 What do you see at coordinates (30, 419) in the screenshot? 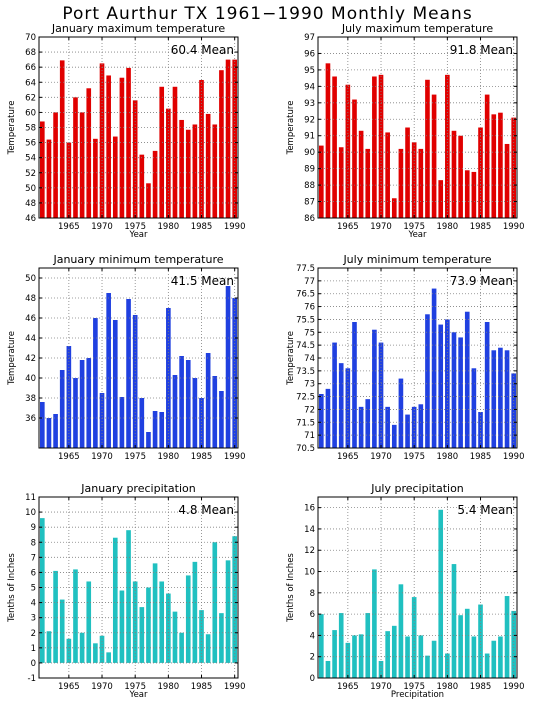
I see `y-tick-label: 36` at bounding box center [30, 419].